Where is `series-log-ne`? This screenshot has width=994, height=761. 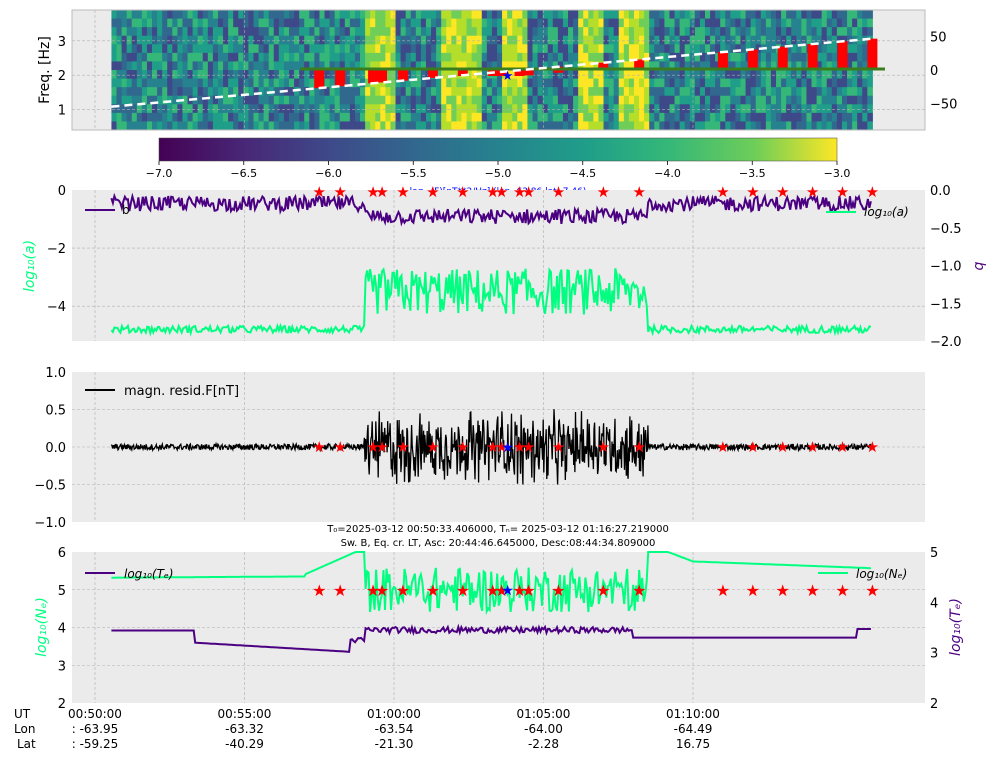 series-log-ne is located at coordinates (491, 583).